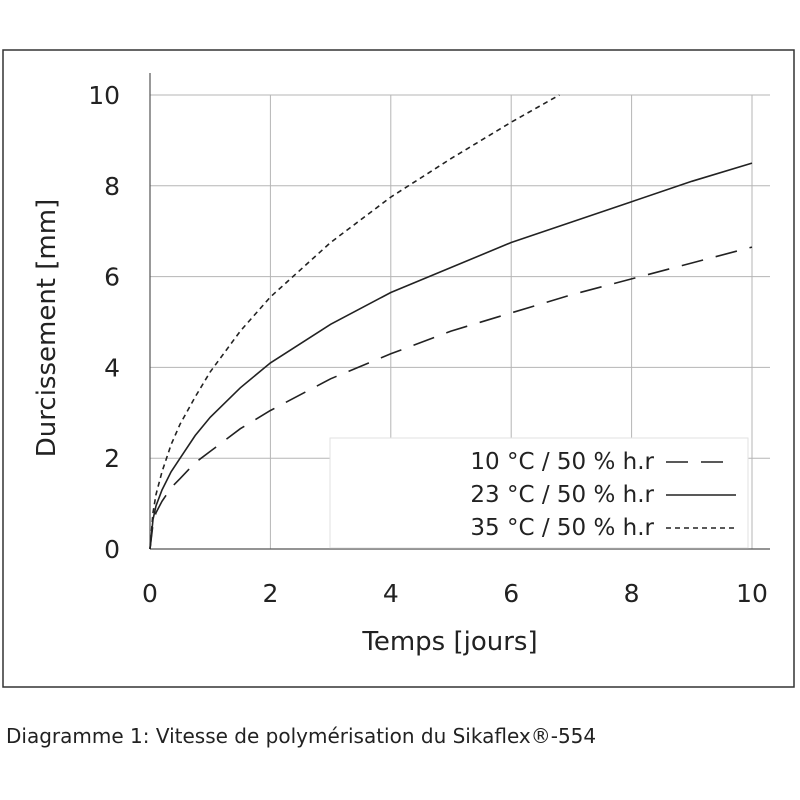 This screenshot has height=800, width=800. What do you see at coordinates (270, 593) in the screenshot?
I see `x-tick-label: 2` at bounding box center [270, 593].